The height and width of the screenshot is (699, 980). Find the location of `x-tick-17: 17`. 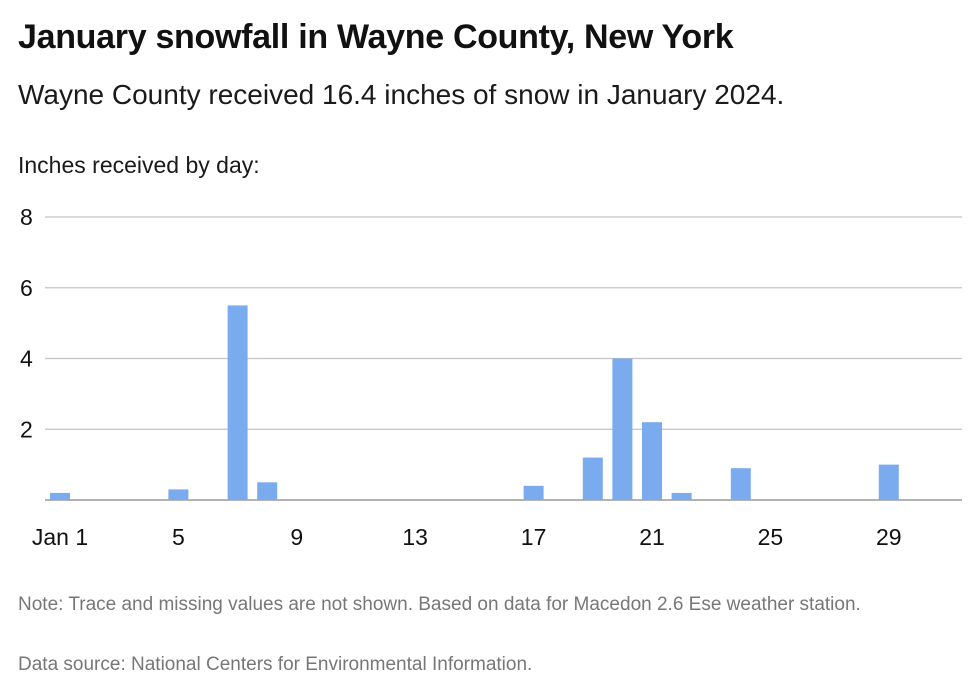

x-tick-17: 17 is located at coordinates (534, 537).